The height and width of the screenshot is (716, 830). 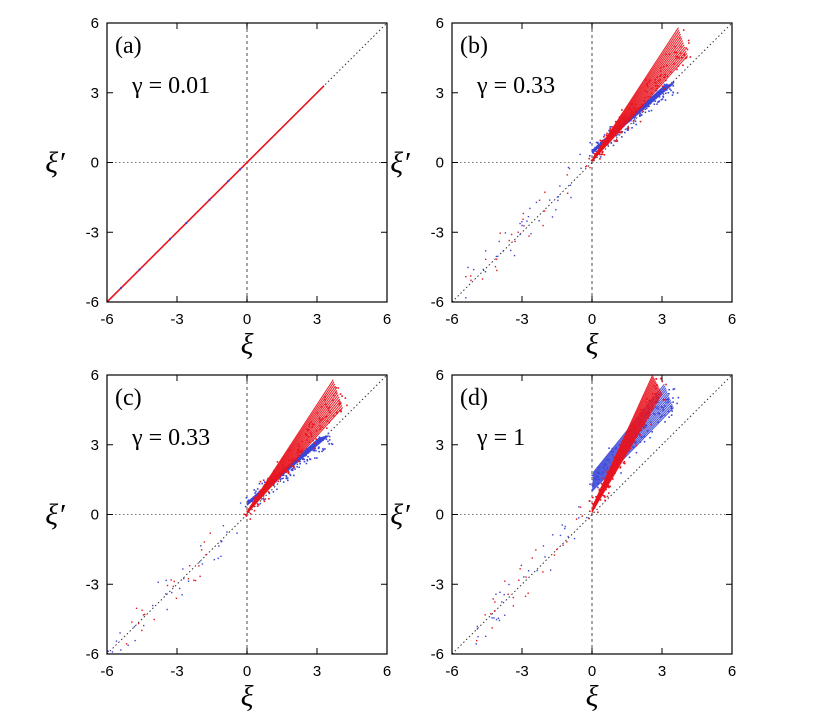 What do you see at coordinates (247, 162) in the screenshot?
I see `diagonal-line` at bounding box center [247, 162].